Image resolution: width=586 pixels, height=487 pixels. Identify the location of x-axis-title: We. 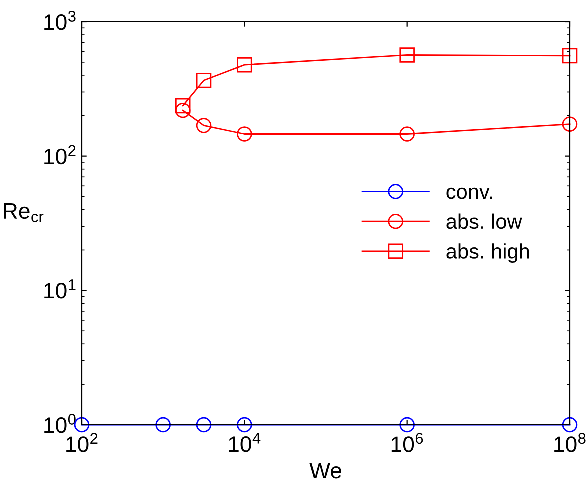
(326, 471).